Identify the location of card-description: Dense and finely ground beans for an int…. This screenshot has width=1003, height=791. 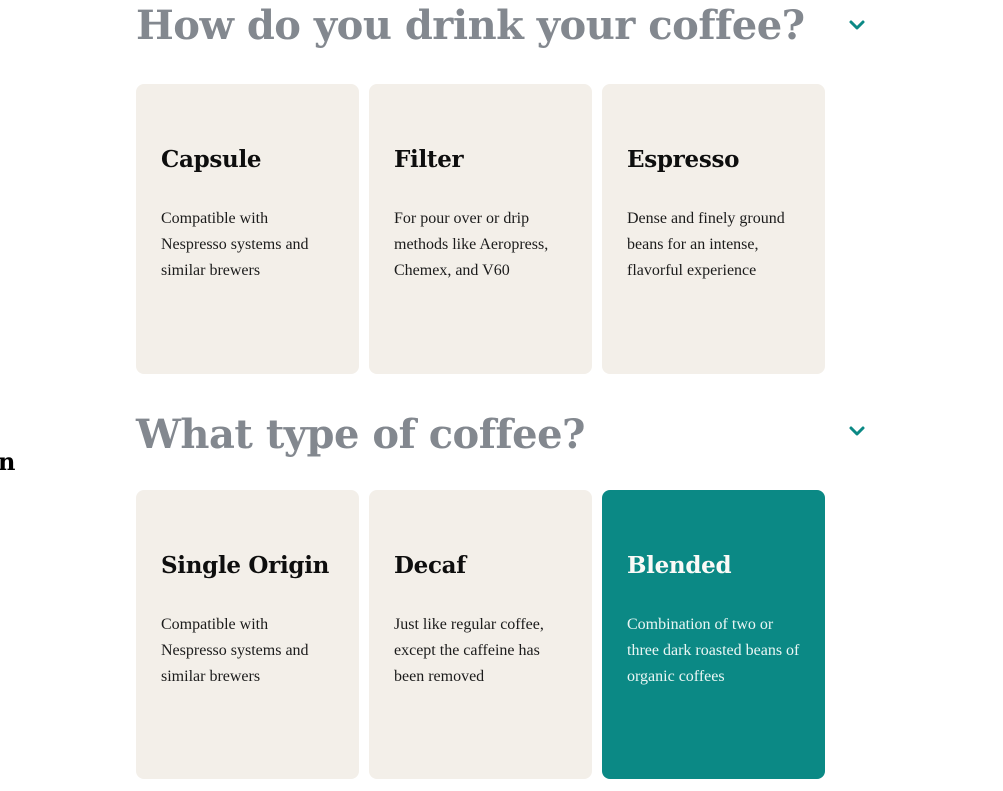
(706, 245).